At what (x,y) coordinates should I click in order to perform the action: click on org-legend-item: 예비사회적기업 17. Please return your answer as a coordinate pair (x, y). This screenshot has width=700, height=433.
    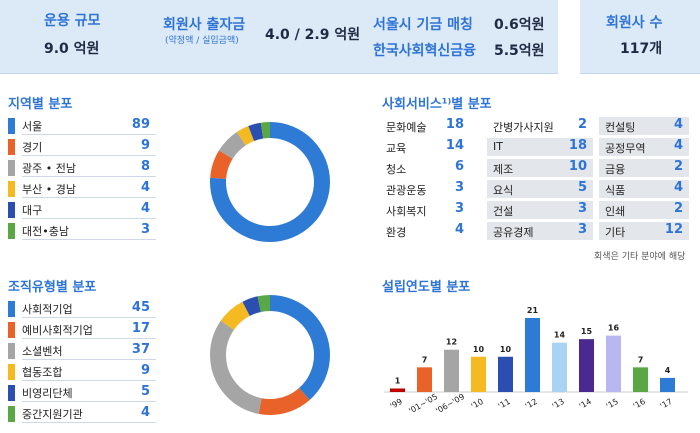
    Looking at the image, I should click on (82, 330).